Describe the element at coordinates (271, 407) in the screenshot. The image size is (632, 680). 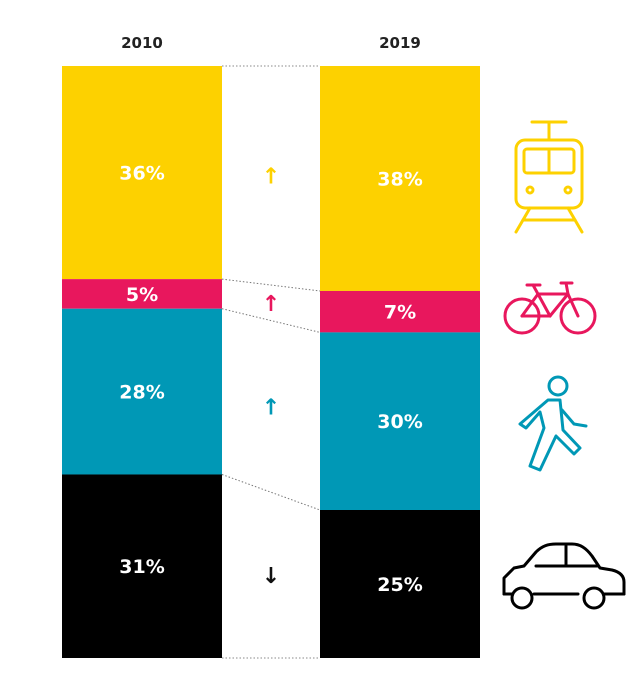
I see `trend-arrow-walk: ↑` at that location.